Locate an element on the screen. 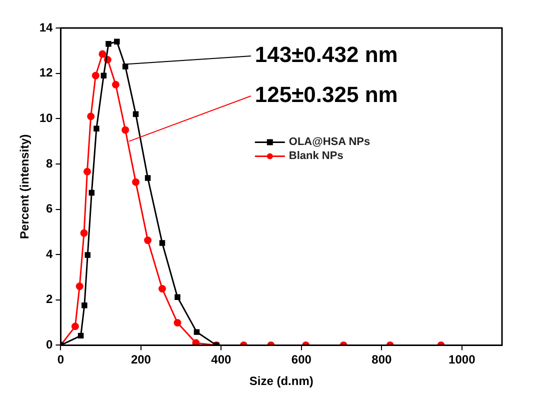  legend-label: Blank NPs is located at coordinates (316, 156).